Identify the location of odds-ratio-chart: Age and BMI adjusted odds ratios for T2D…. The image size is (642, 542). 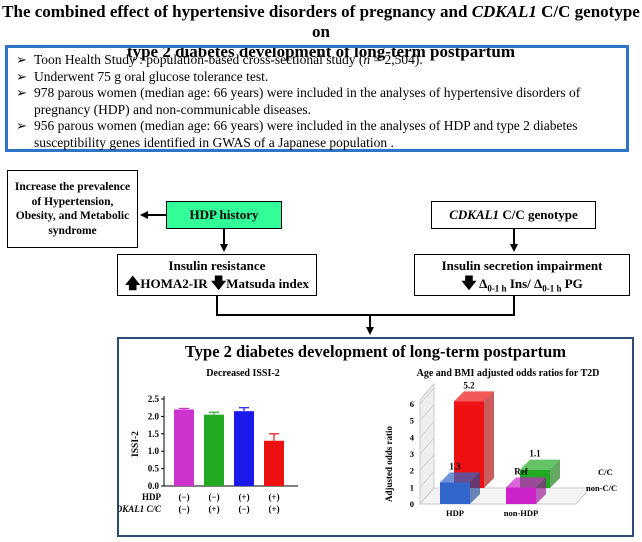
(500, 443).